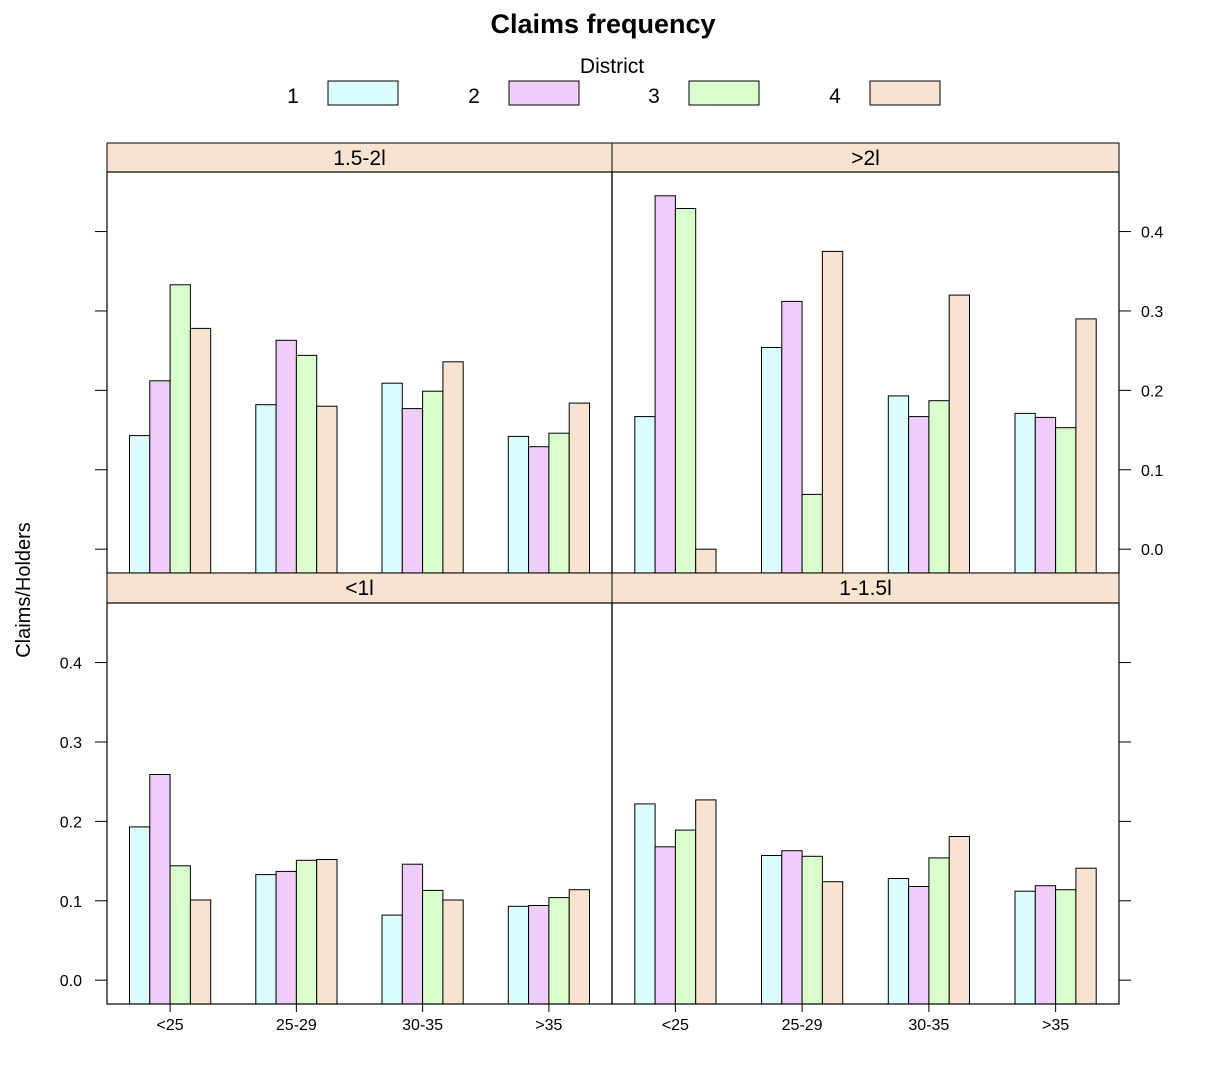 The height and width of the screenshot is (1080, 1207). I want to click on legend-label-3: 3, so click(654, 96).